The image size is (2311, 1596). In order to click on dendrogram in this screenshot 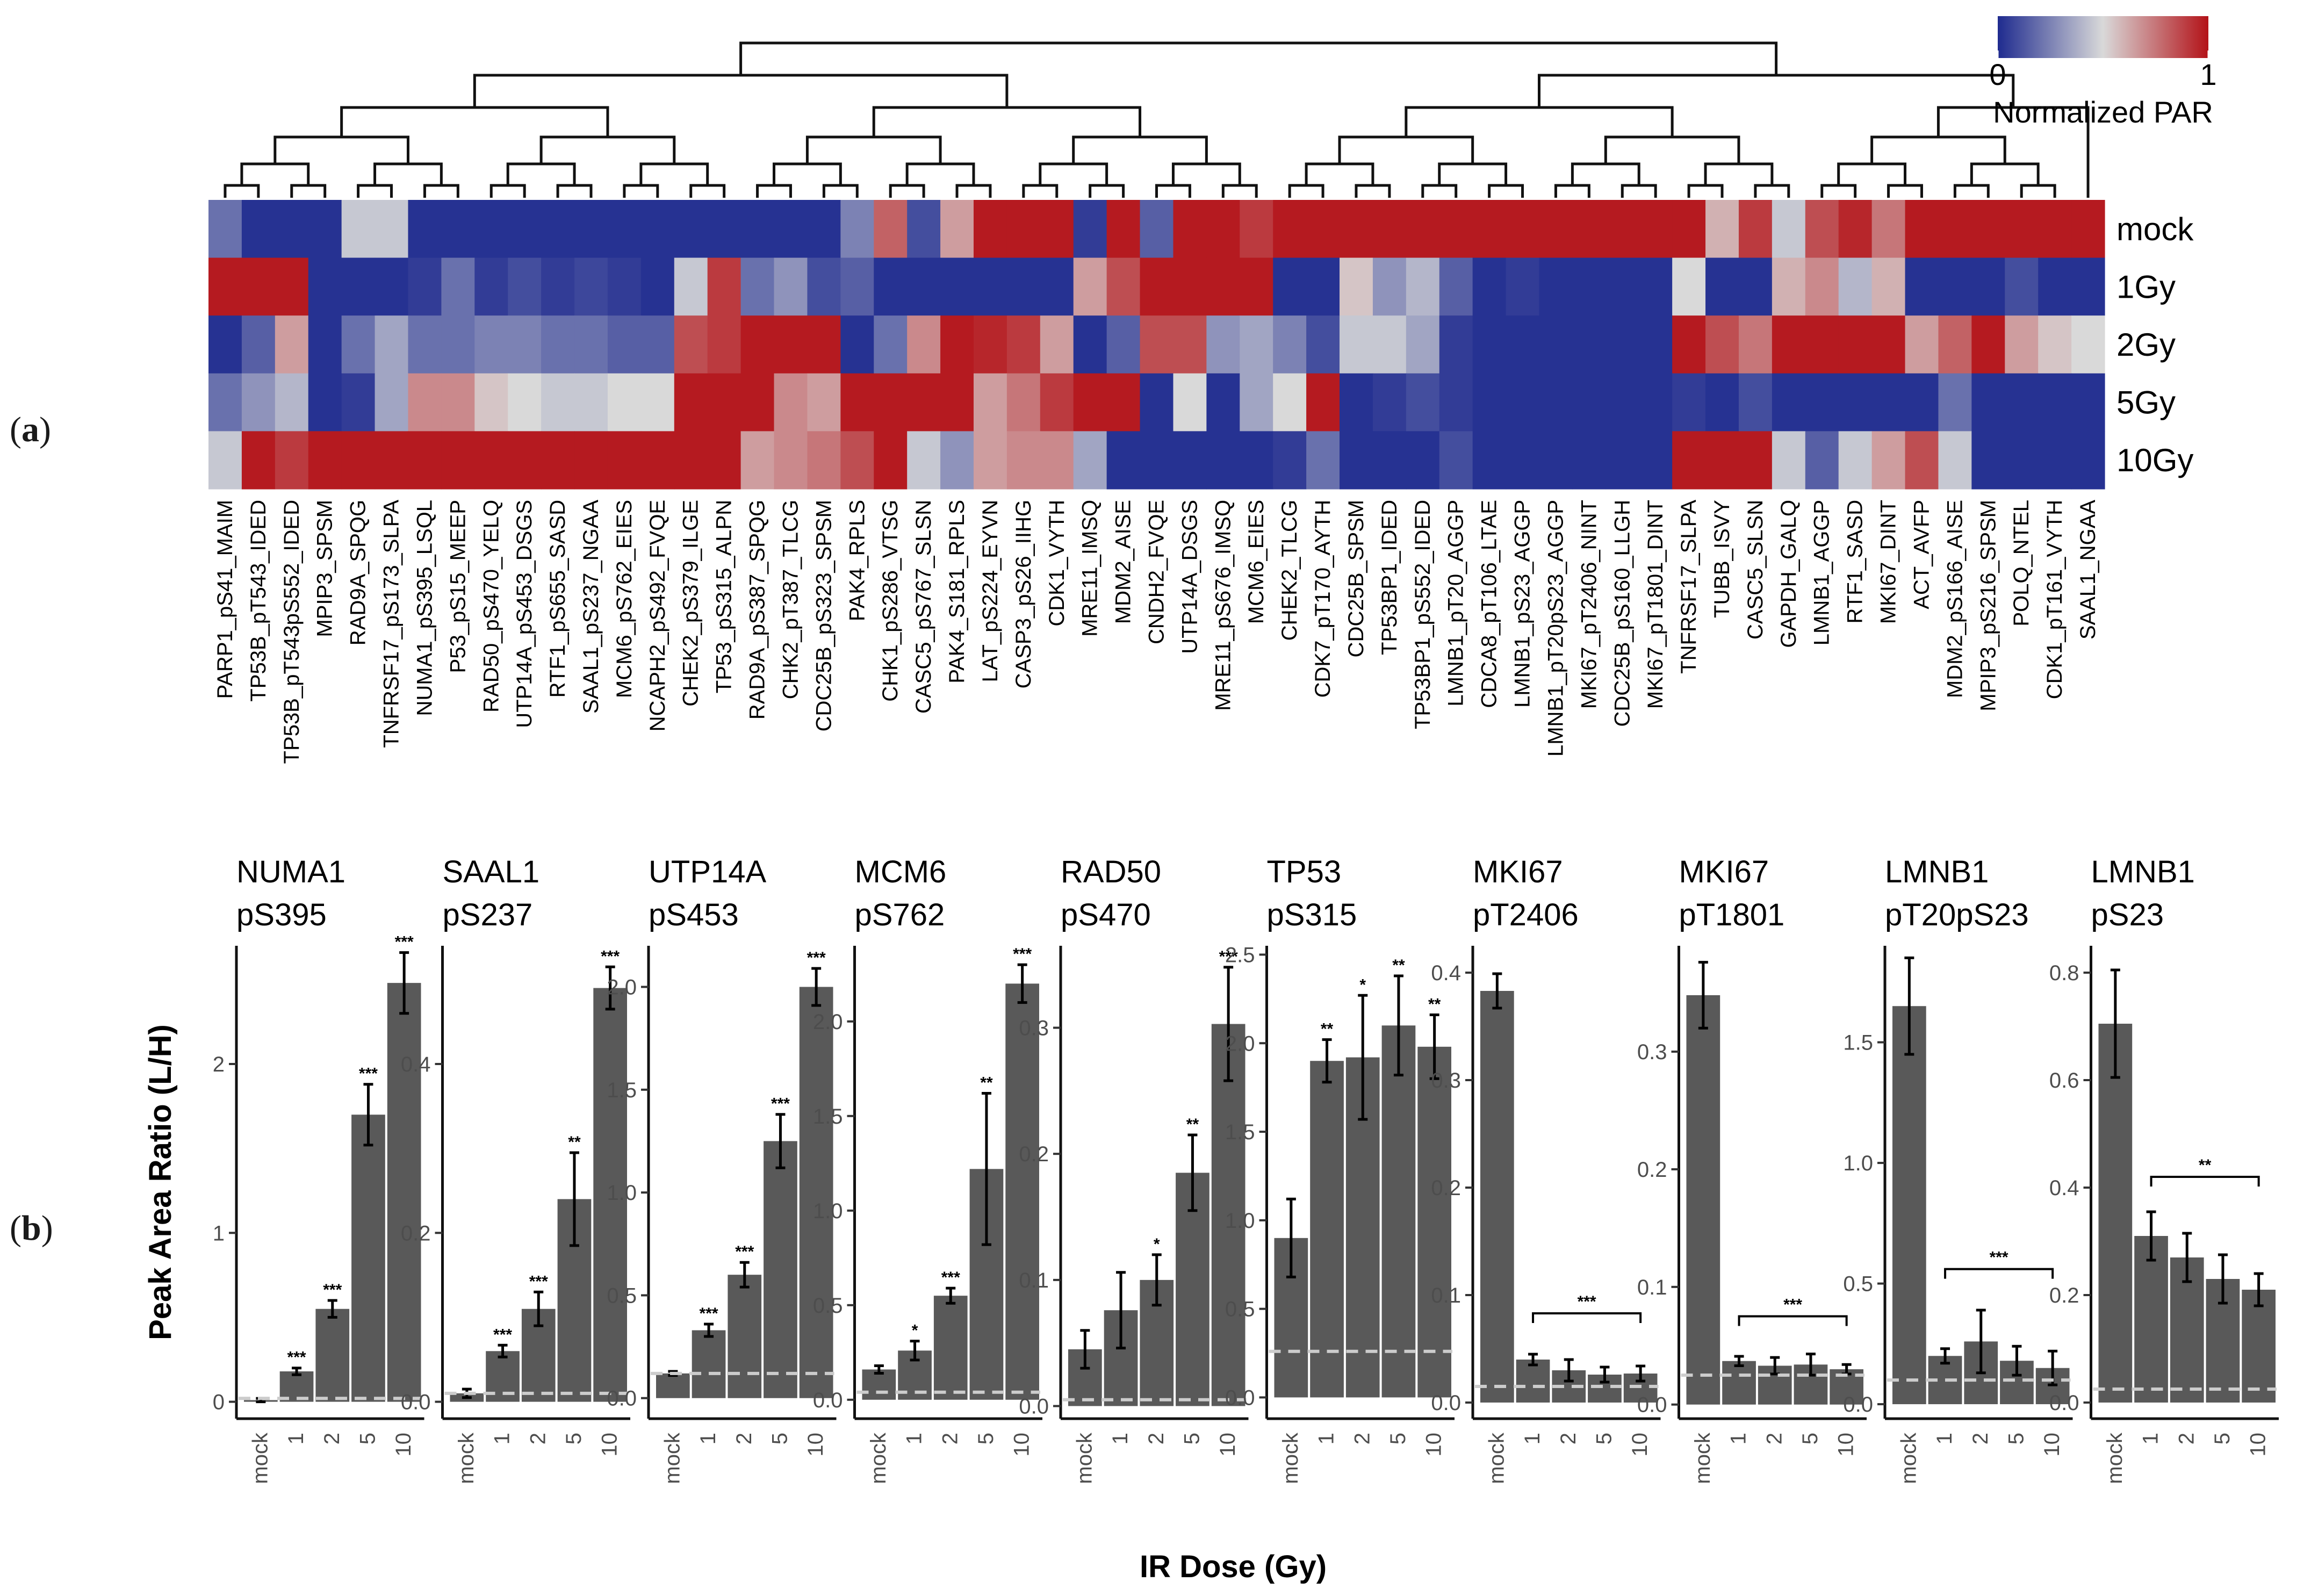, I will do `click(1157, 119)`.